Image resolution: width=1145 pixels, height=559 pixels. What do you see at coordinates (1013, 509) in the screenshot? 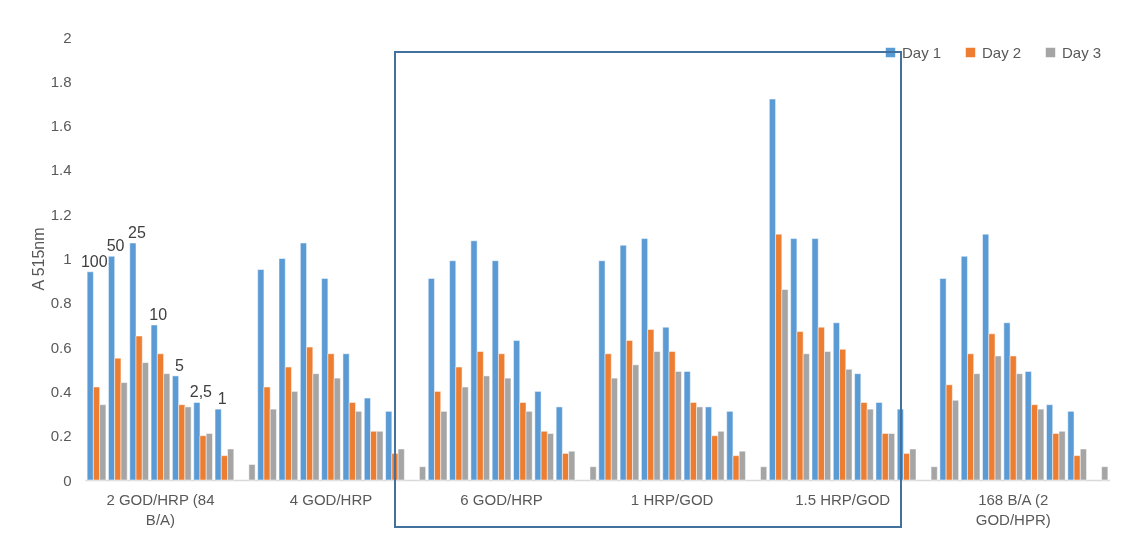
I see `x-tick-label: 168 B/A (2 GOD/HPR)` at bounding box center [1013, 509].